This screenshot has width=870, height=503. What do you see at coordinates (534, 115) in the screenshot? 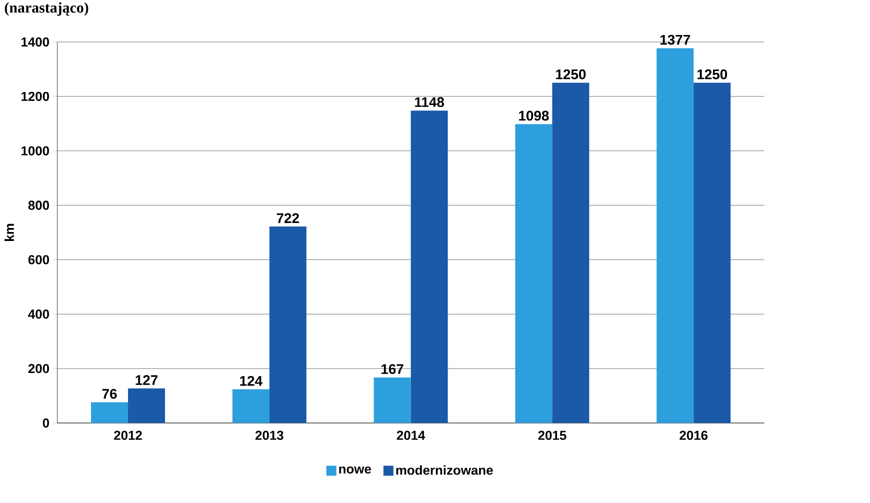
I see `data-label: 1098` at bounding box center [534, 115].